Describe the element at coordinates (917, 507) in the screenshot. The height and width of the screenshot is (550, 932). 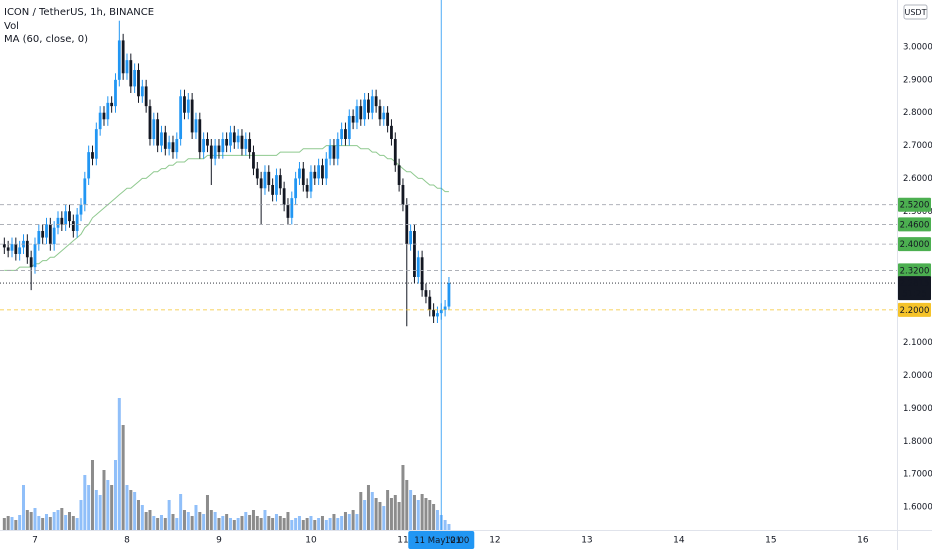
I see `y-tick-label: 1.6000` at that location.